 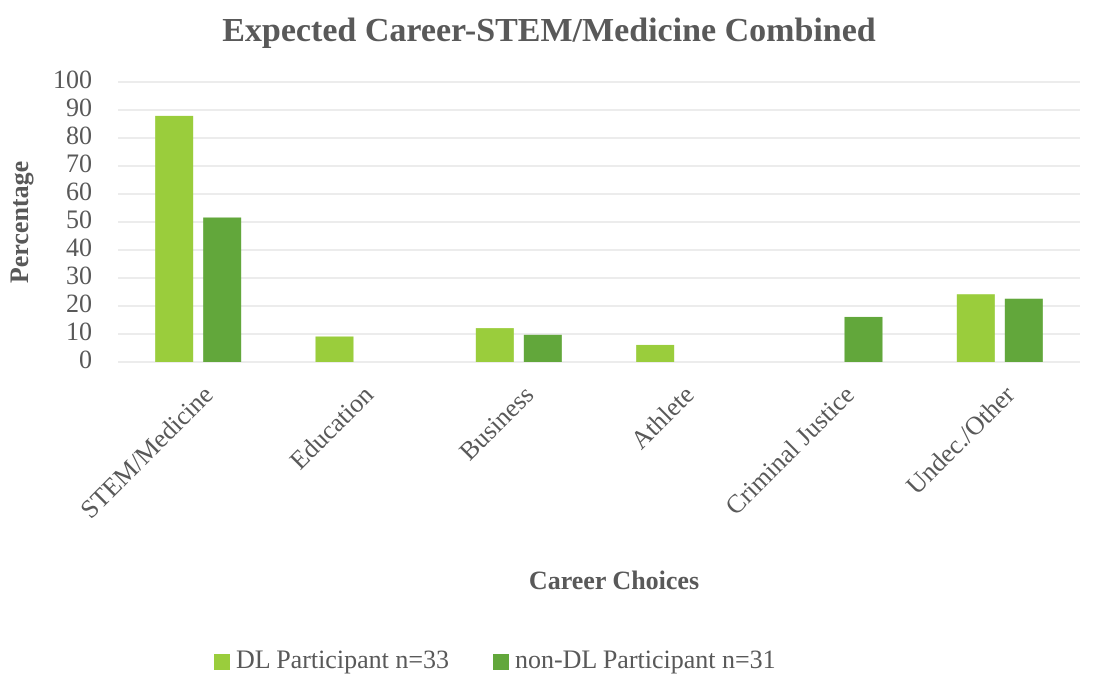 I want to click on y-tick-label: 80, so click(x=79, y=135).